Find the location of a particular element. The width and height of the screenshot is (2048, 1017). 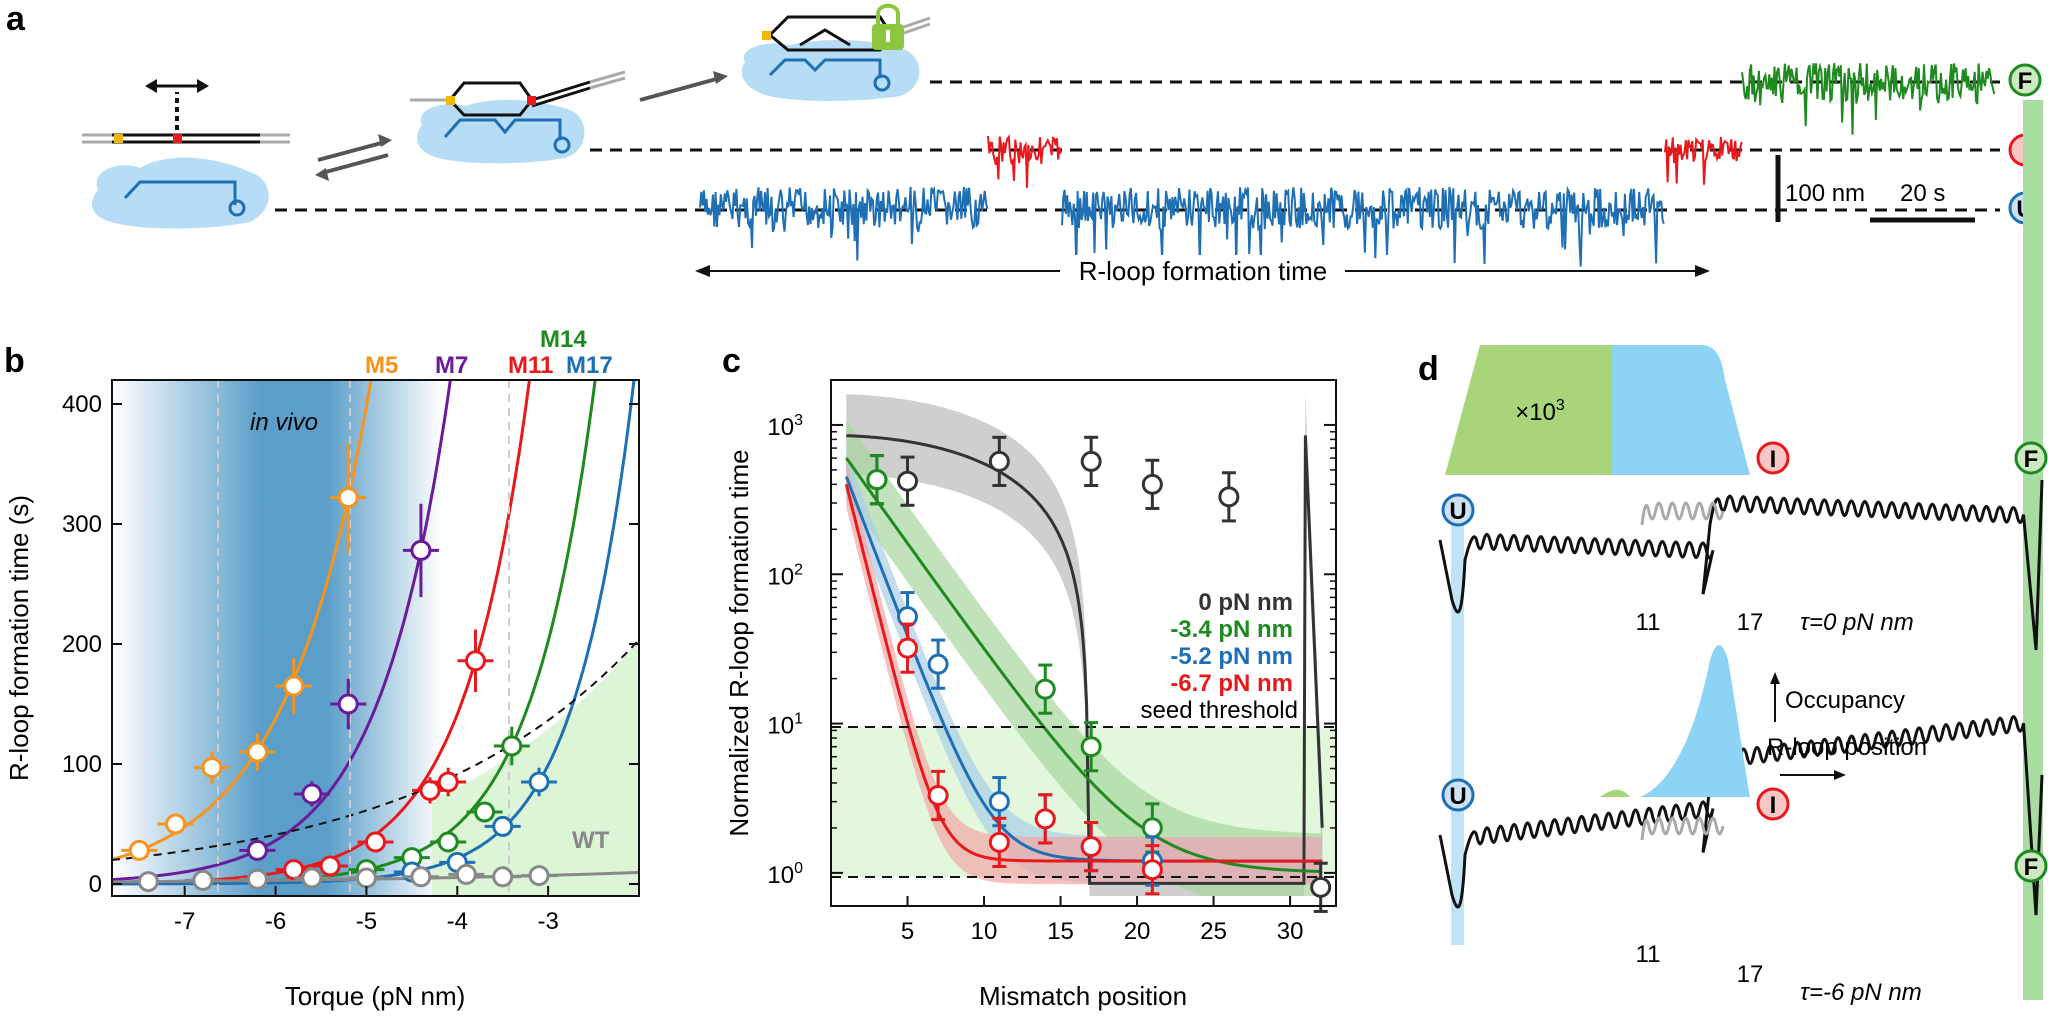

panel-b-frame is located at coordinates (375, 638).